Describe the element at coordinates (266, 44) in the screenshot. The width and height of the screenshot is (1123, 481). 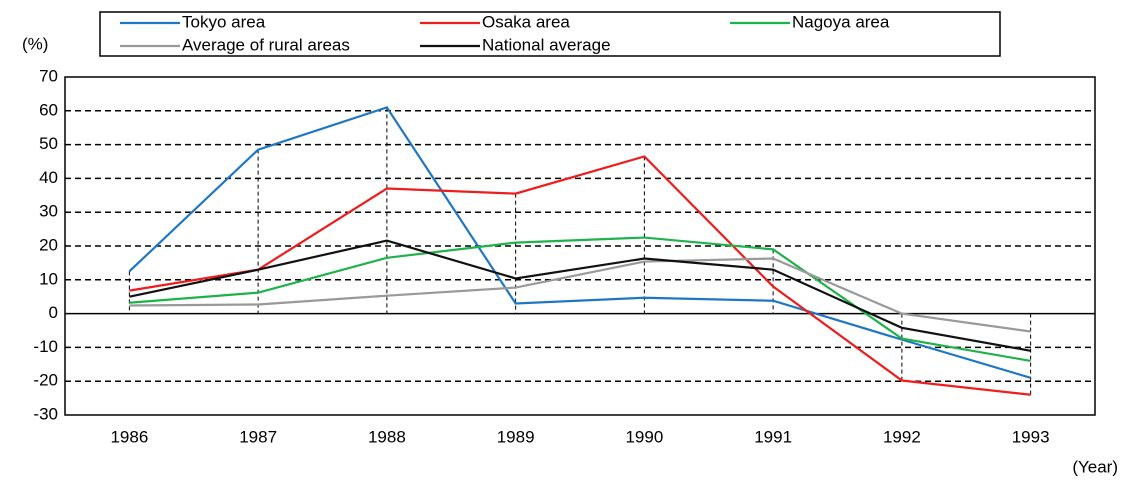
I see `legend-label: Average of rural areas` at that location.